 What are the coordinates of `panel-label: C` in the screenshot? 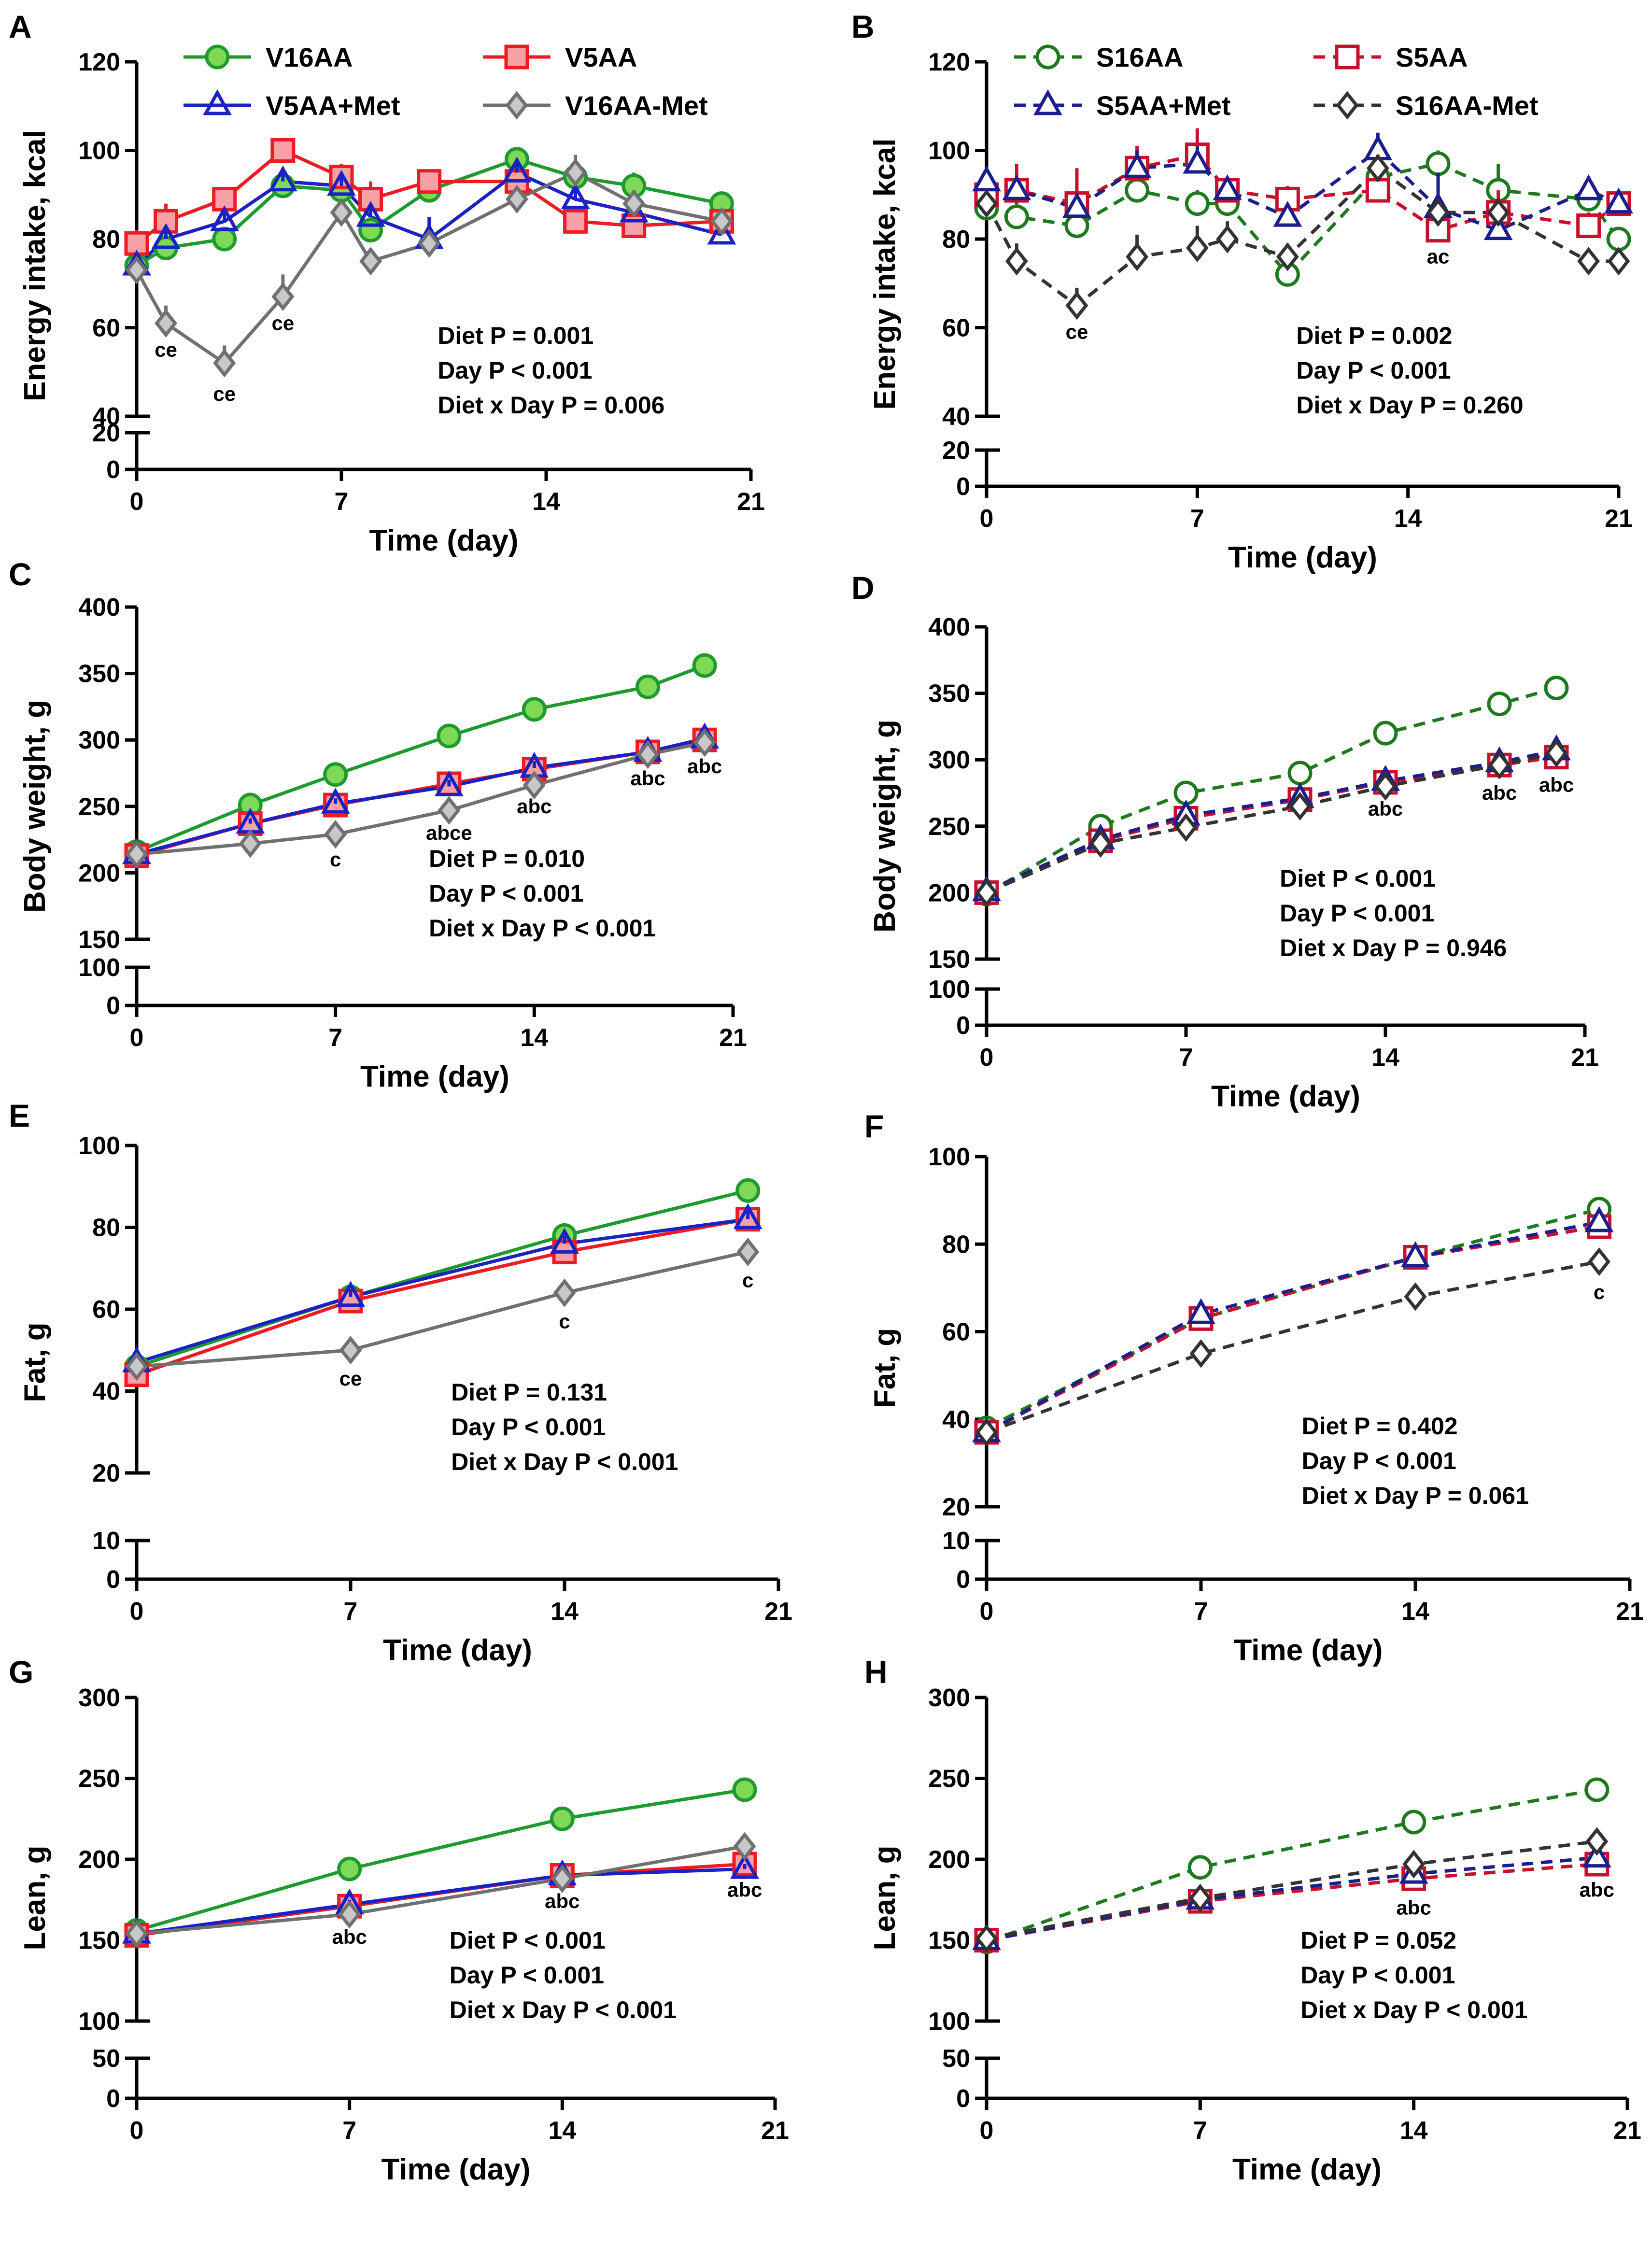 It's located at (20, 574).